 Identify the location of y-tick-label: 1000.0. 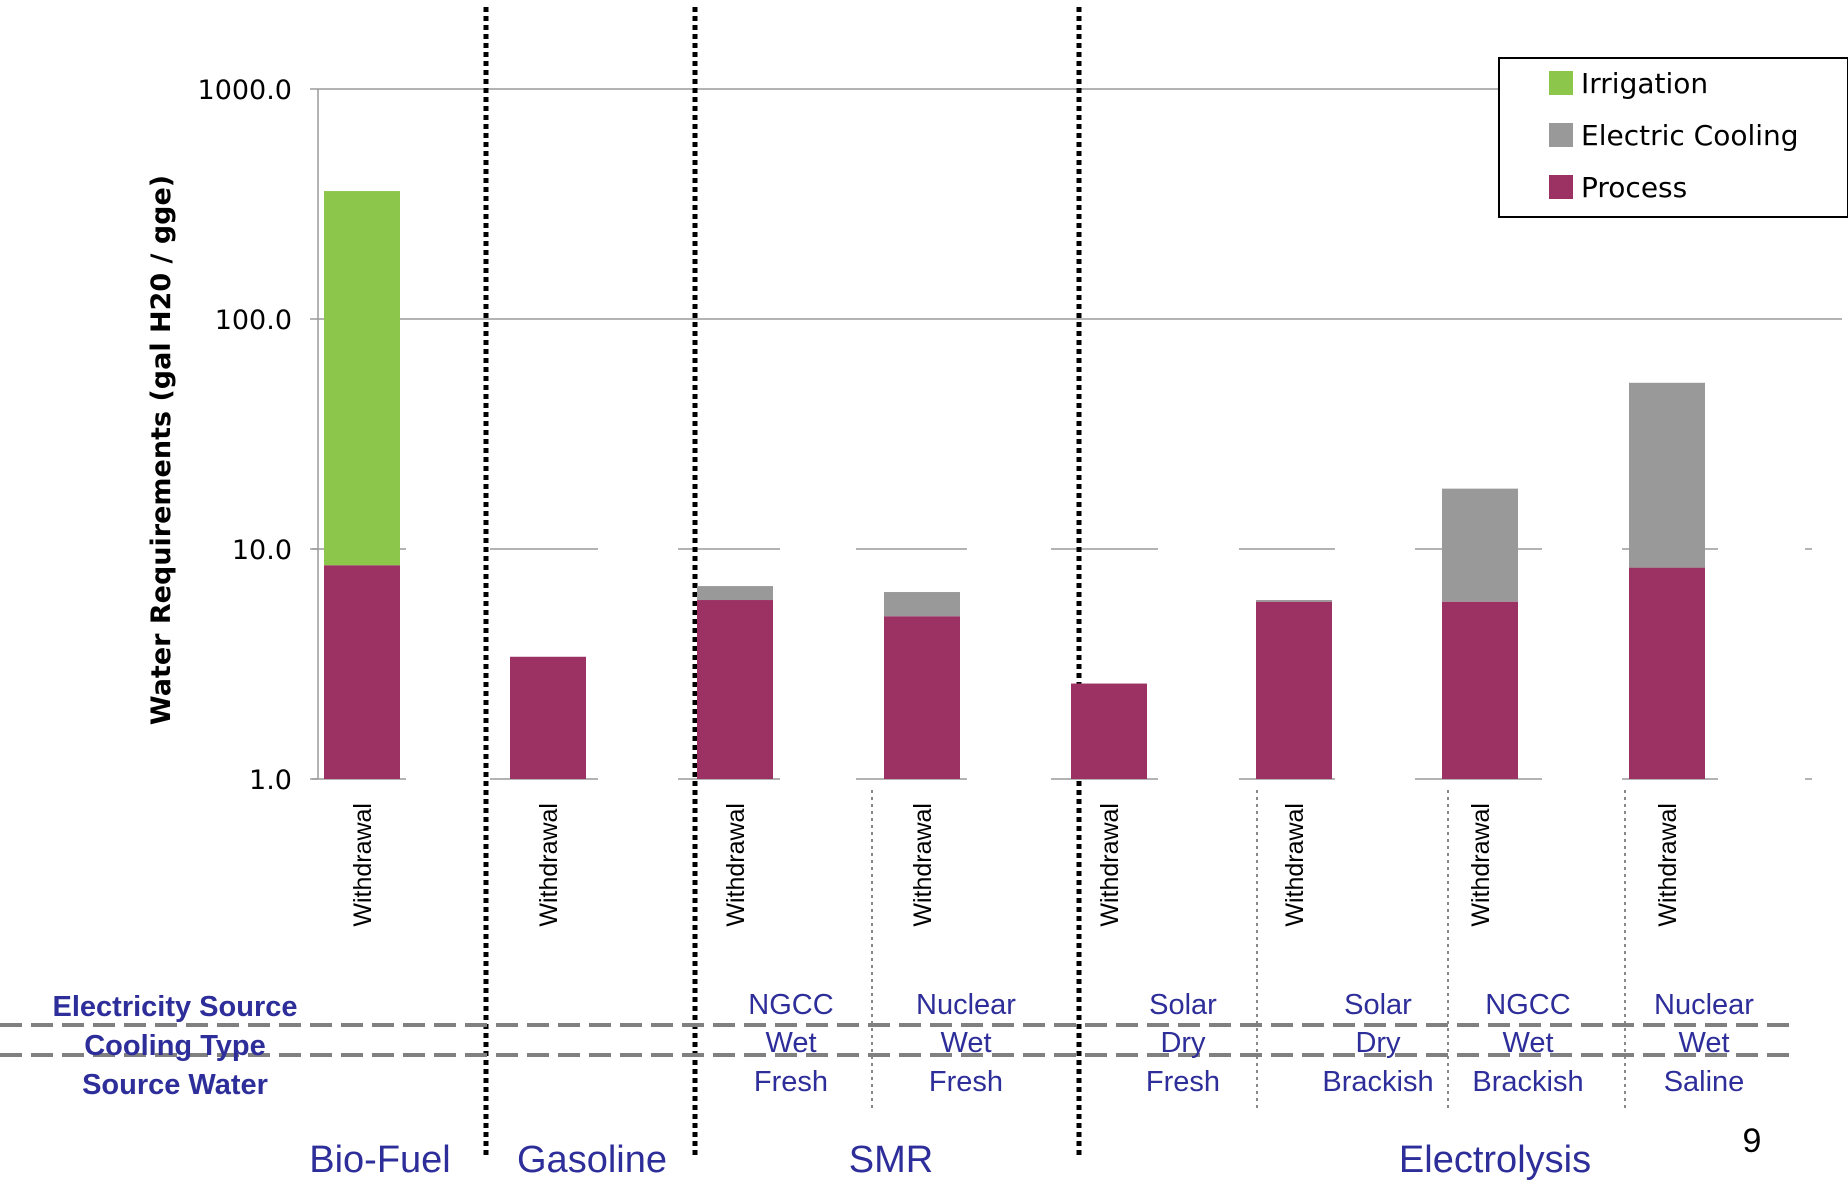
(245, 90).